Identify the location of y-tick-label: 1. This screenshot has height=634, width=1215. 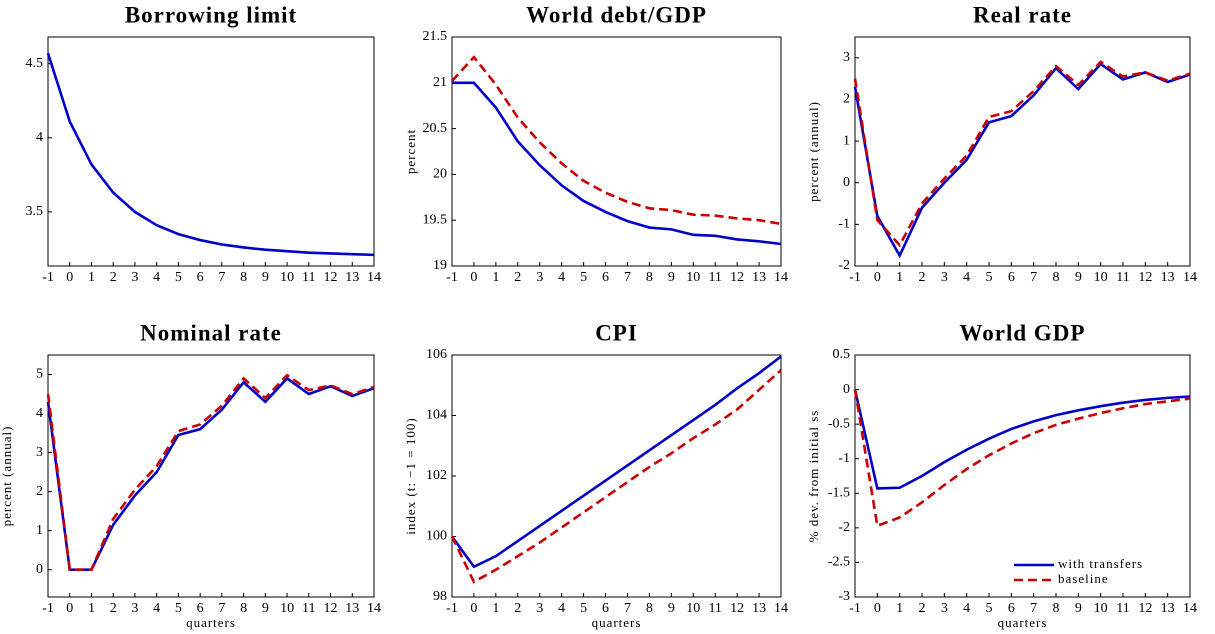
(39, 530).